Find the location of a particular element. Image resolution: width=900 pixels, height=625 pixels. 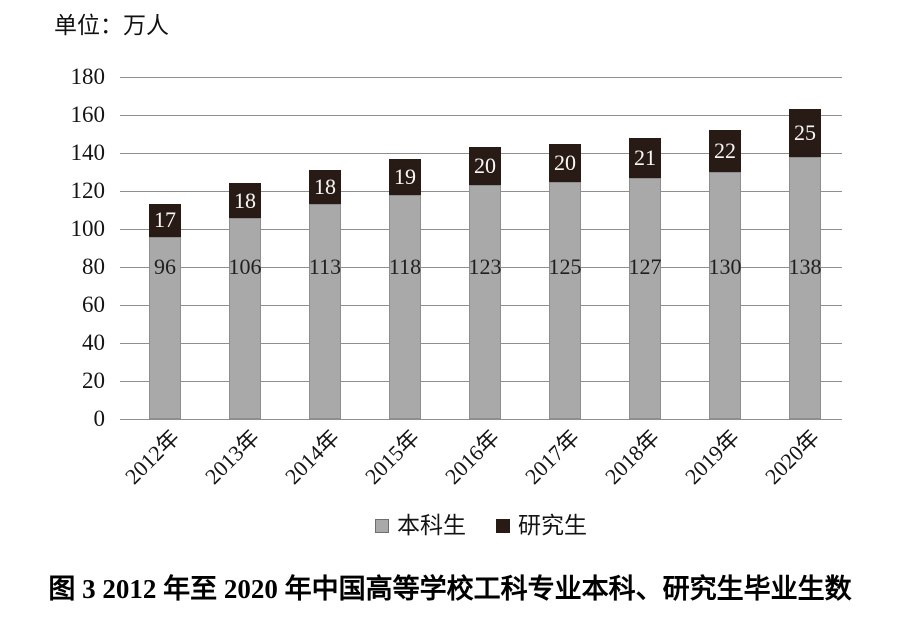

y-tick-label-120: 120 is located at coordinates (88, 190).